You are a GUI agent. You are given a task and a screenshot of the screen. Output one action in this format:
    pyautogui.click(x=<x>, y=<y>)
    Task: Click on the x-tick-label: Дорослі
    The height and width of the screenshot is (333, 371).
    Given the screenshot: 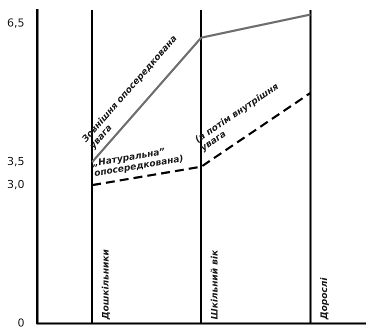 What is the action you would take?
    pyautogui.click(x=325, y=298)
    